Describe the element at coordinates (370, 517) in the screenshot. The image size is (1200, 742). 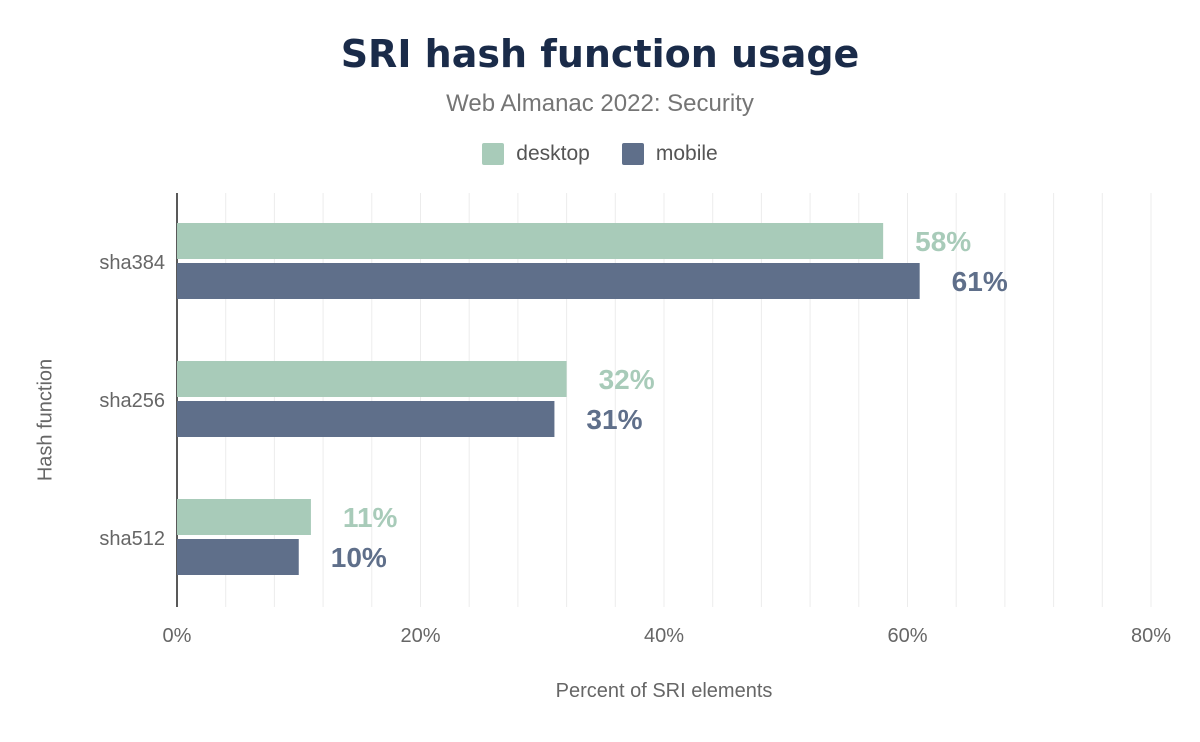
I see `data-label-desktop: 11%` at that location.